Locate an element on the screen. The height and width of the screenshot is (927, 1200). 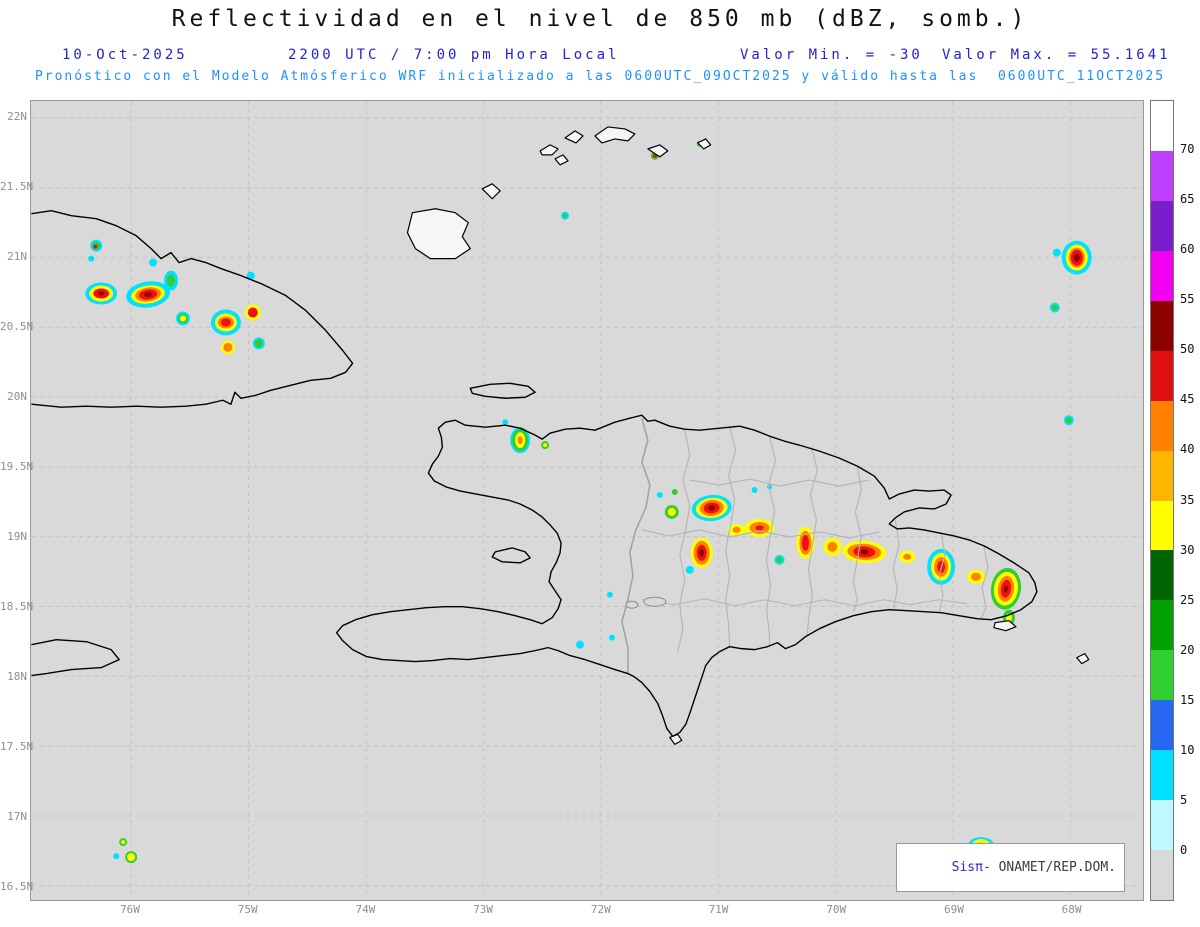
beata-island is located at coordinates (676, 739).